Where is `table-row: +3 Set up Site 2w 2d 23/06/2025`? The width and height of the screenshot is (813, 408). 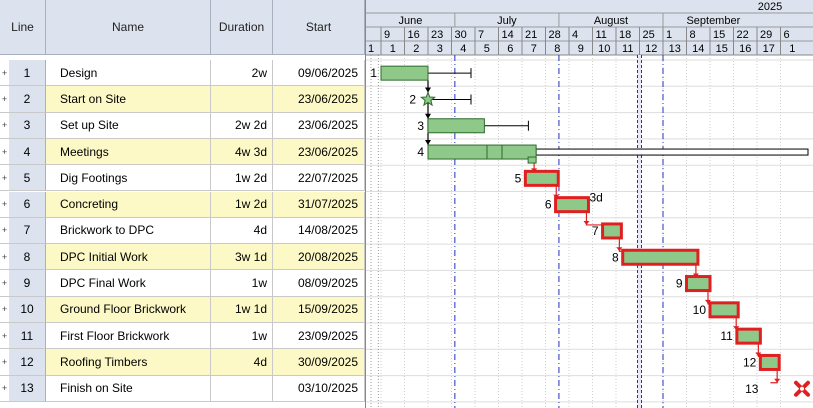
table-row: +3 Set up Site 2w 2d 23/06/2025 is located at coordinates (182, 125).